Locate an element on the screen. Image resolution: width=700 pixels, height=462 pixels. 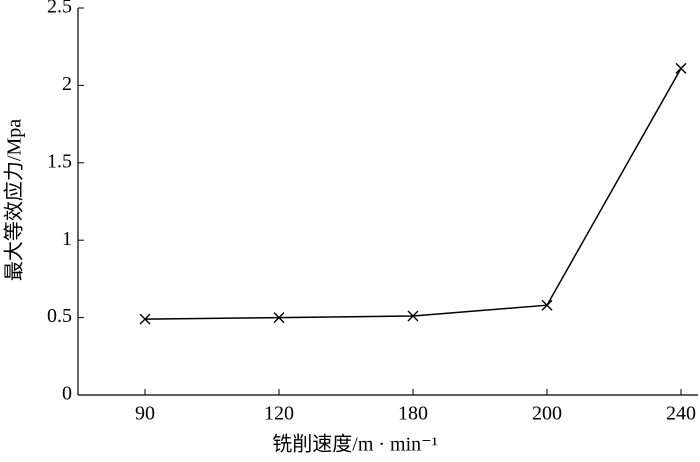
x-tick-label: 90 is located at coordinates (145, 414).